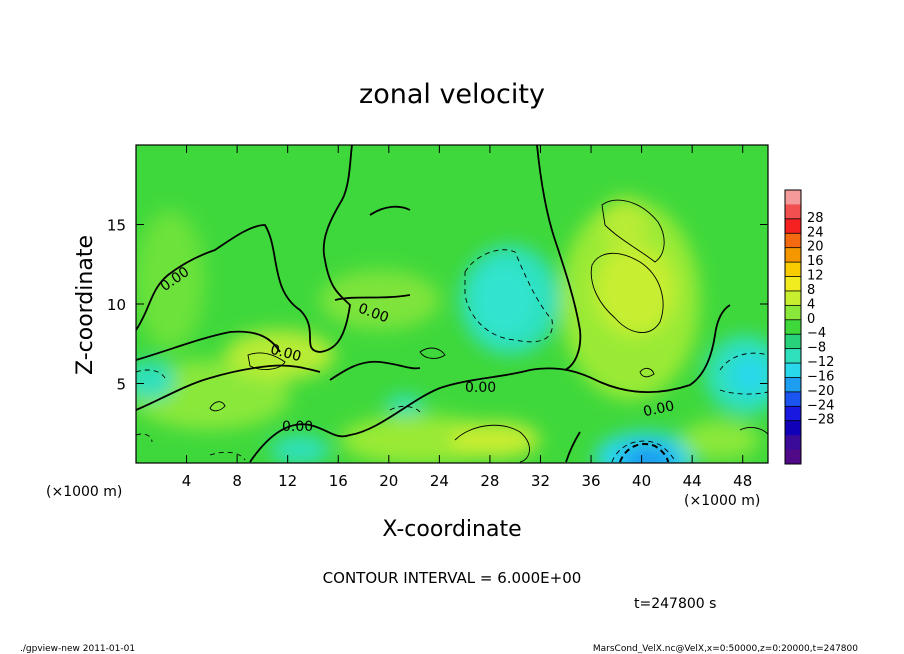  What do you see at coordinates (641, 481) in the screenshot?
I see `x-tick-label: 40` at bounding box center [641, 481].